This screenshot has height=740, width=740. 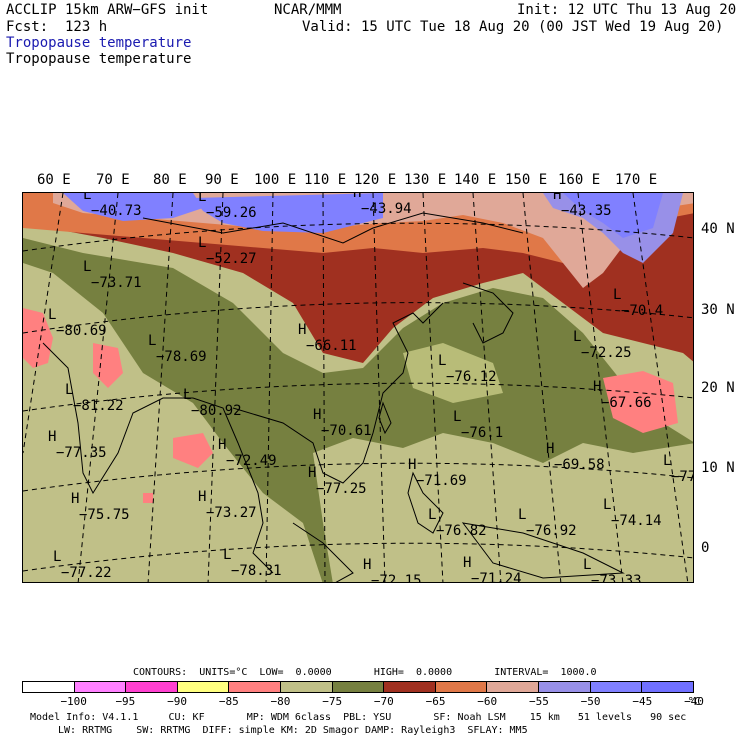 What do you see at coordinates (586, 211) in the screenshot?
I see `extremum-value: −43.35` at bounding box center [586, 211].